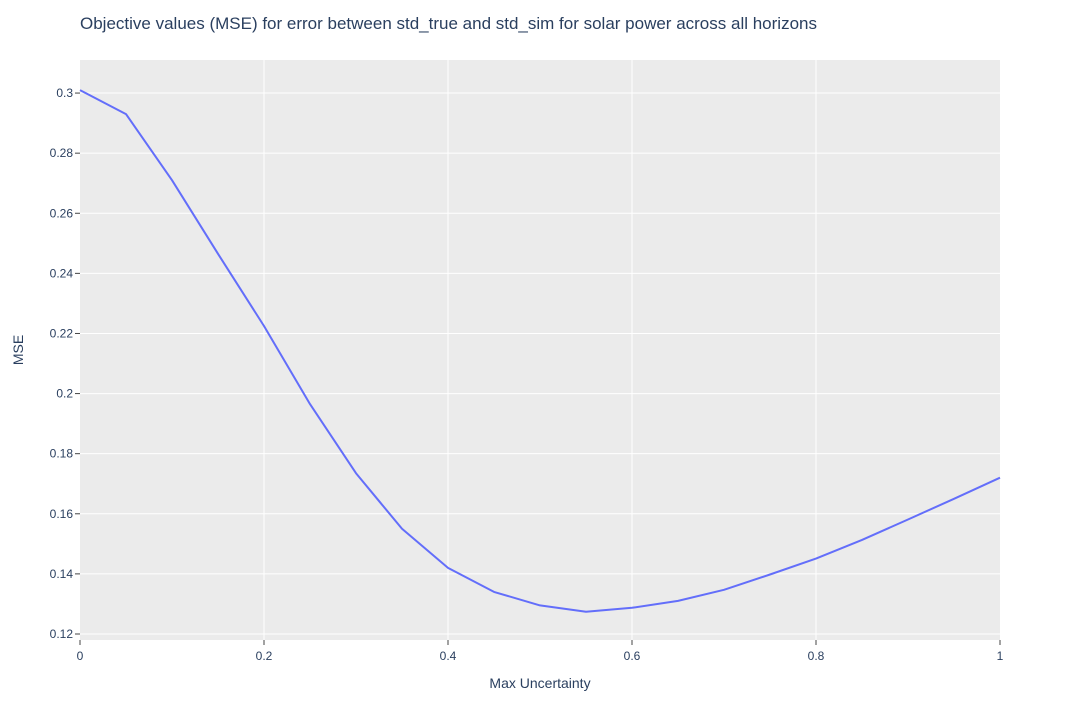  What do you see at coordinates (62, 333) in the screenshot?
I see `y-tick-label: 0.22` at bounding box center [62, 333].